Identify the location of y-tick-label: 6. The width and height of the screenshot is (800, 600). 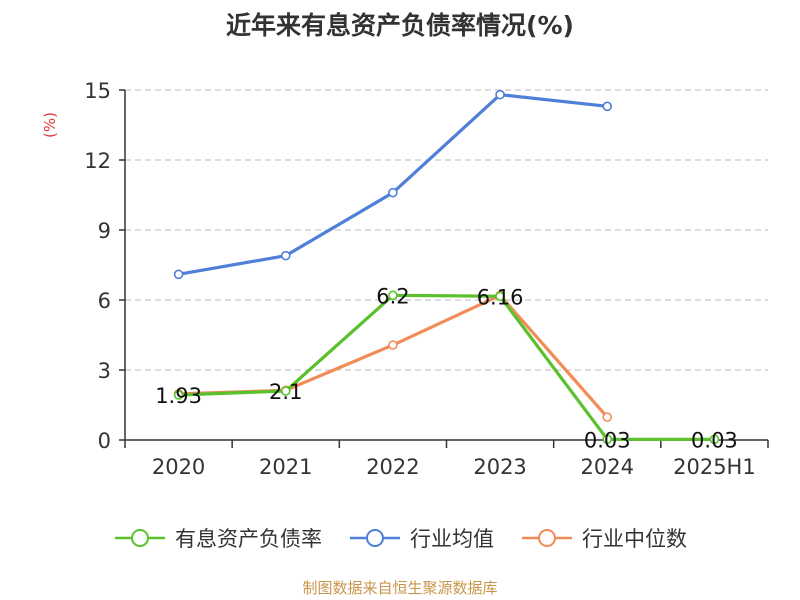
(104, 301).